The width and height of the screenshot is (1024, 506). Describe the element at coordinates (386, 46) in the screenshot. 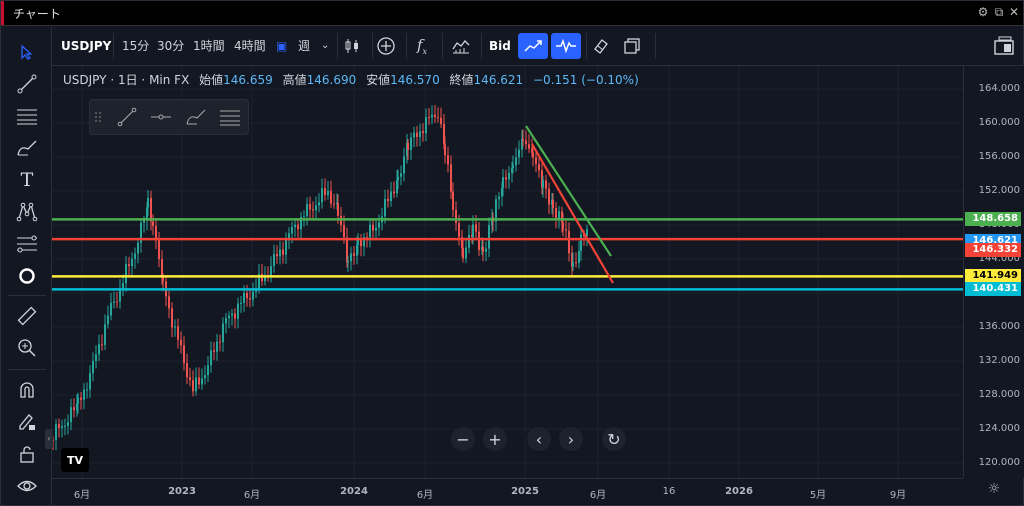

I see `add-indicator-icon` at that location.